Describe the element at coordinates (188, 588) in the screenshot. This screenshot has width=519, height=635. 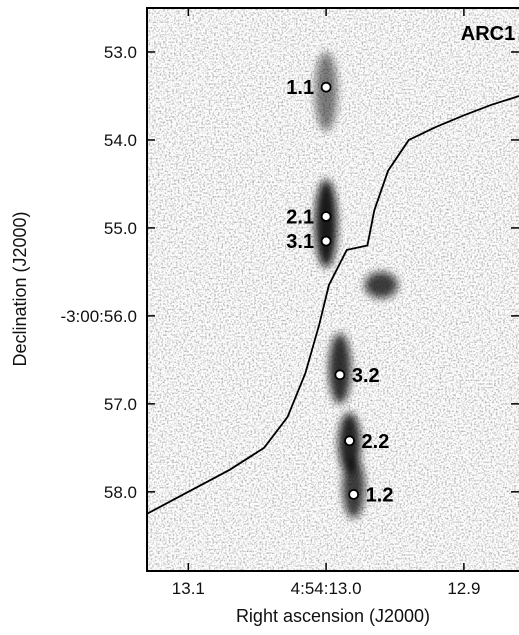
I see `x-tick-label: 13.1` at that location.